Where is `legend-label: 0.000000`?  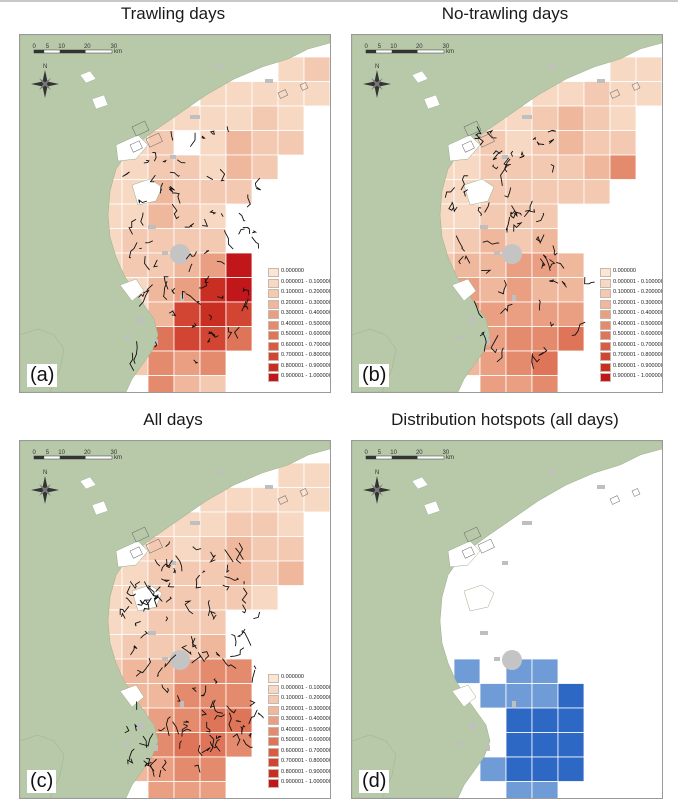 legend-label: 0.000000 is located at coordinates (624, 271).